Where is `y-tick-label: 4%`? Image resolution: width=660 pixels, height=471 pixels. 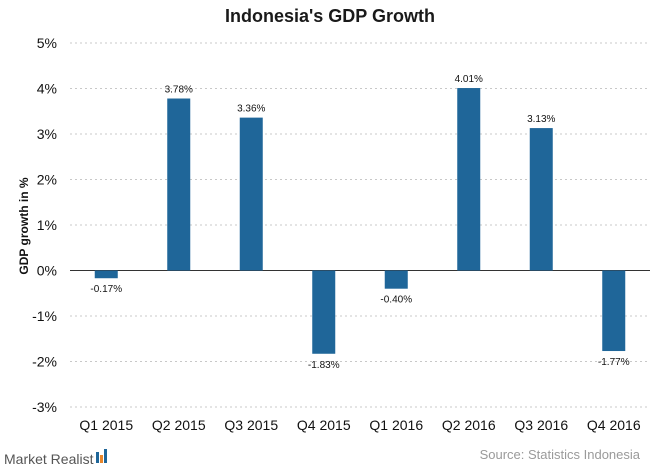
y-tick-label: 4% is located at coordinates (47, 89).